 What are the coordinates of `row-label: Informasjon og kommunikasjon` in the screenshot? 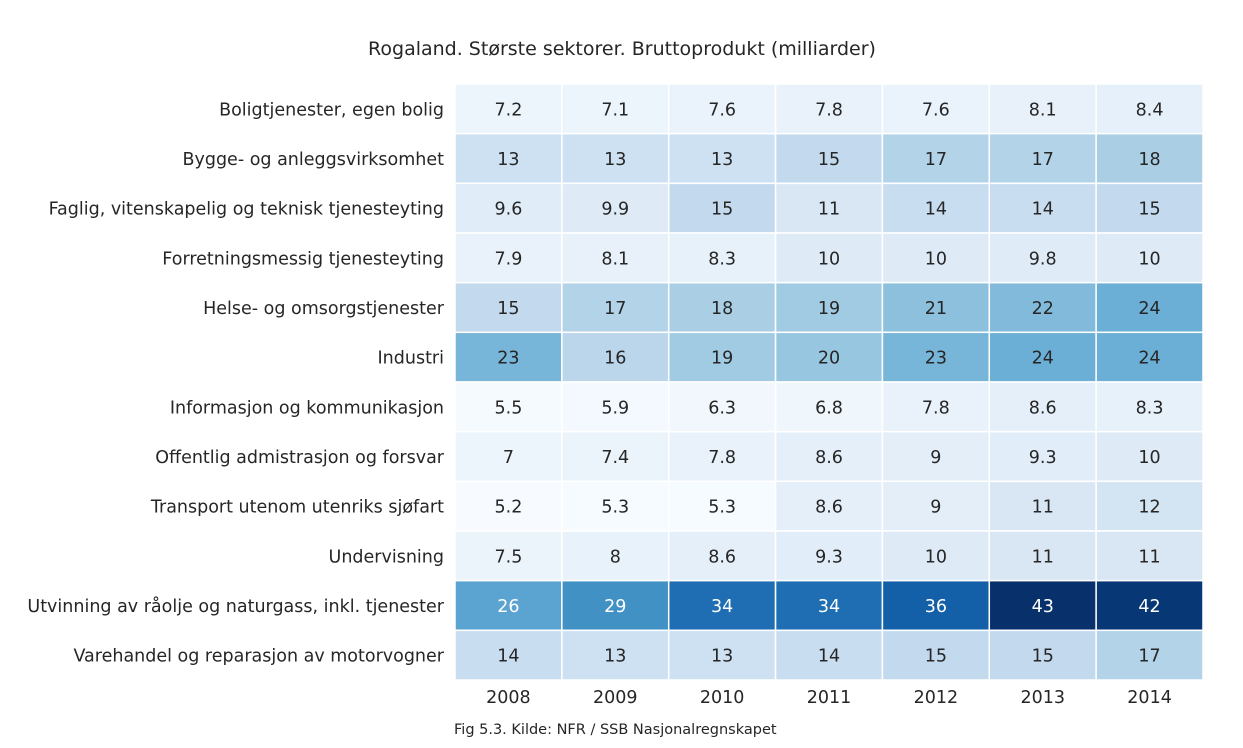 It's located at (307, 408).